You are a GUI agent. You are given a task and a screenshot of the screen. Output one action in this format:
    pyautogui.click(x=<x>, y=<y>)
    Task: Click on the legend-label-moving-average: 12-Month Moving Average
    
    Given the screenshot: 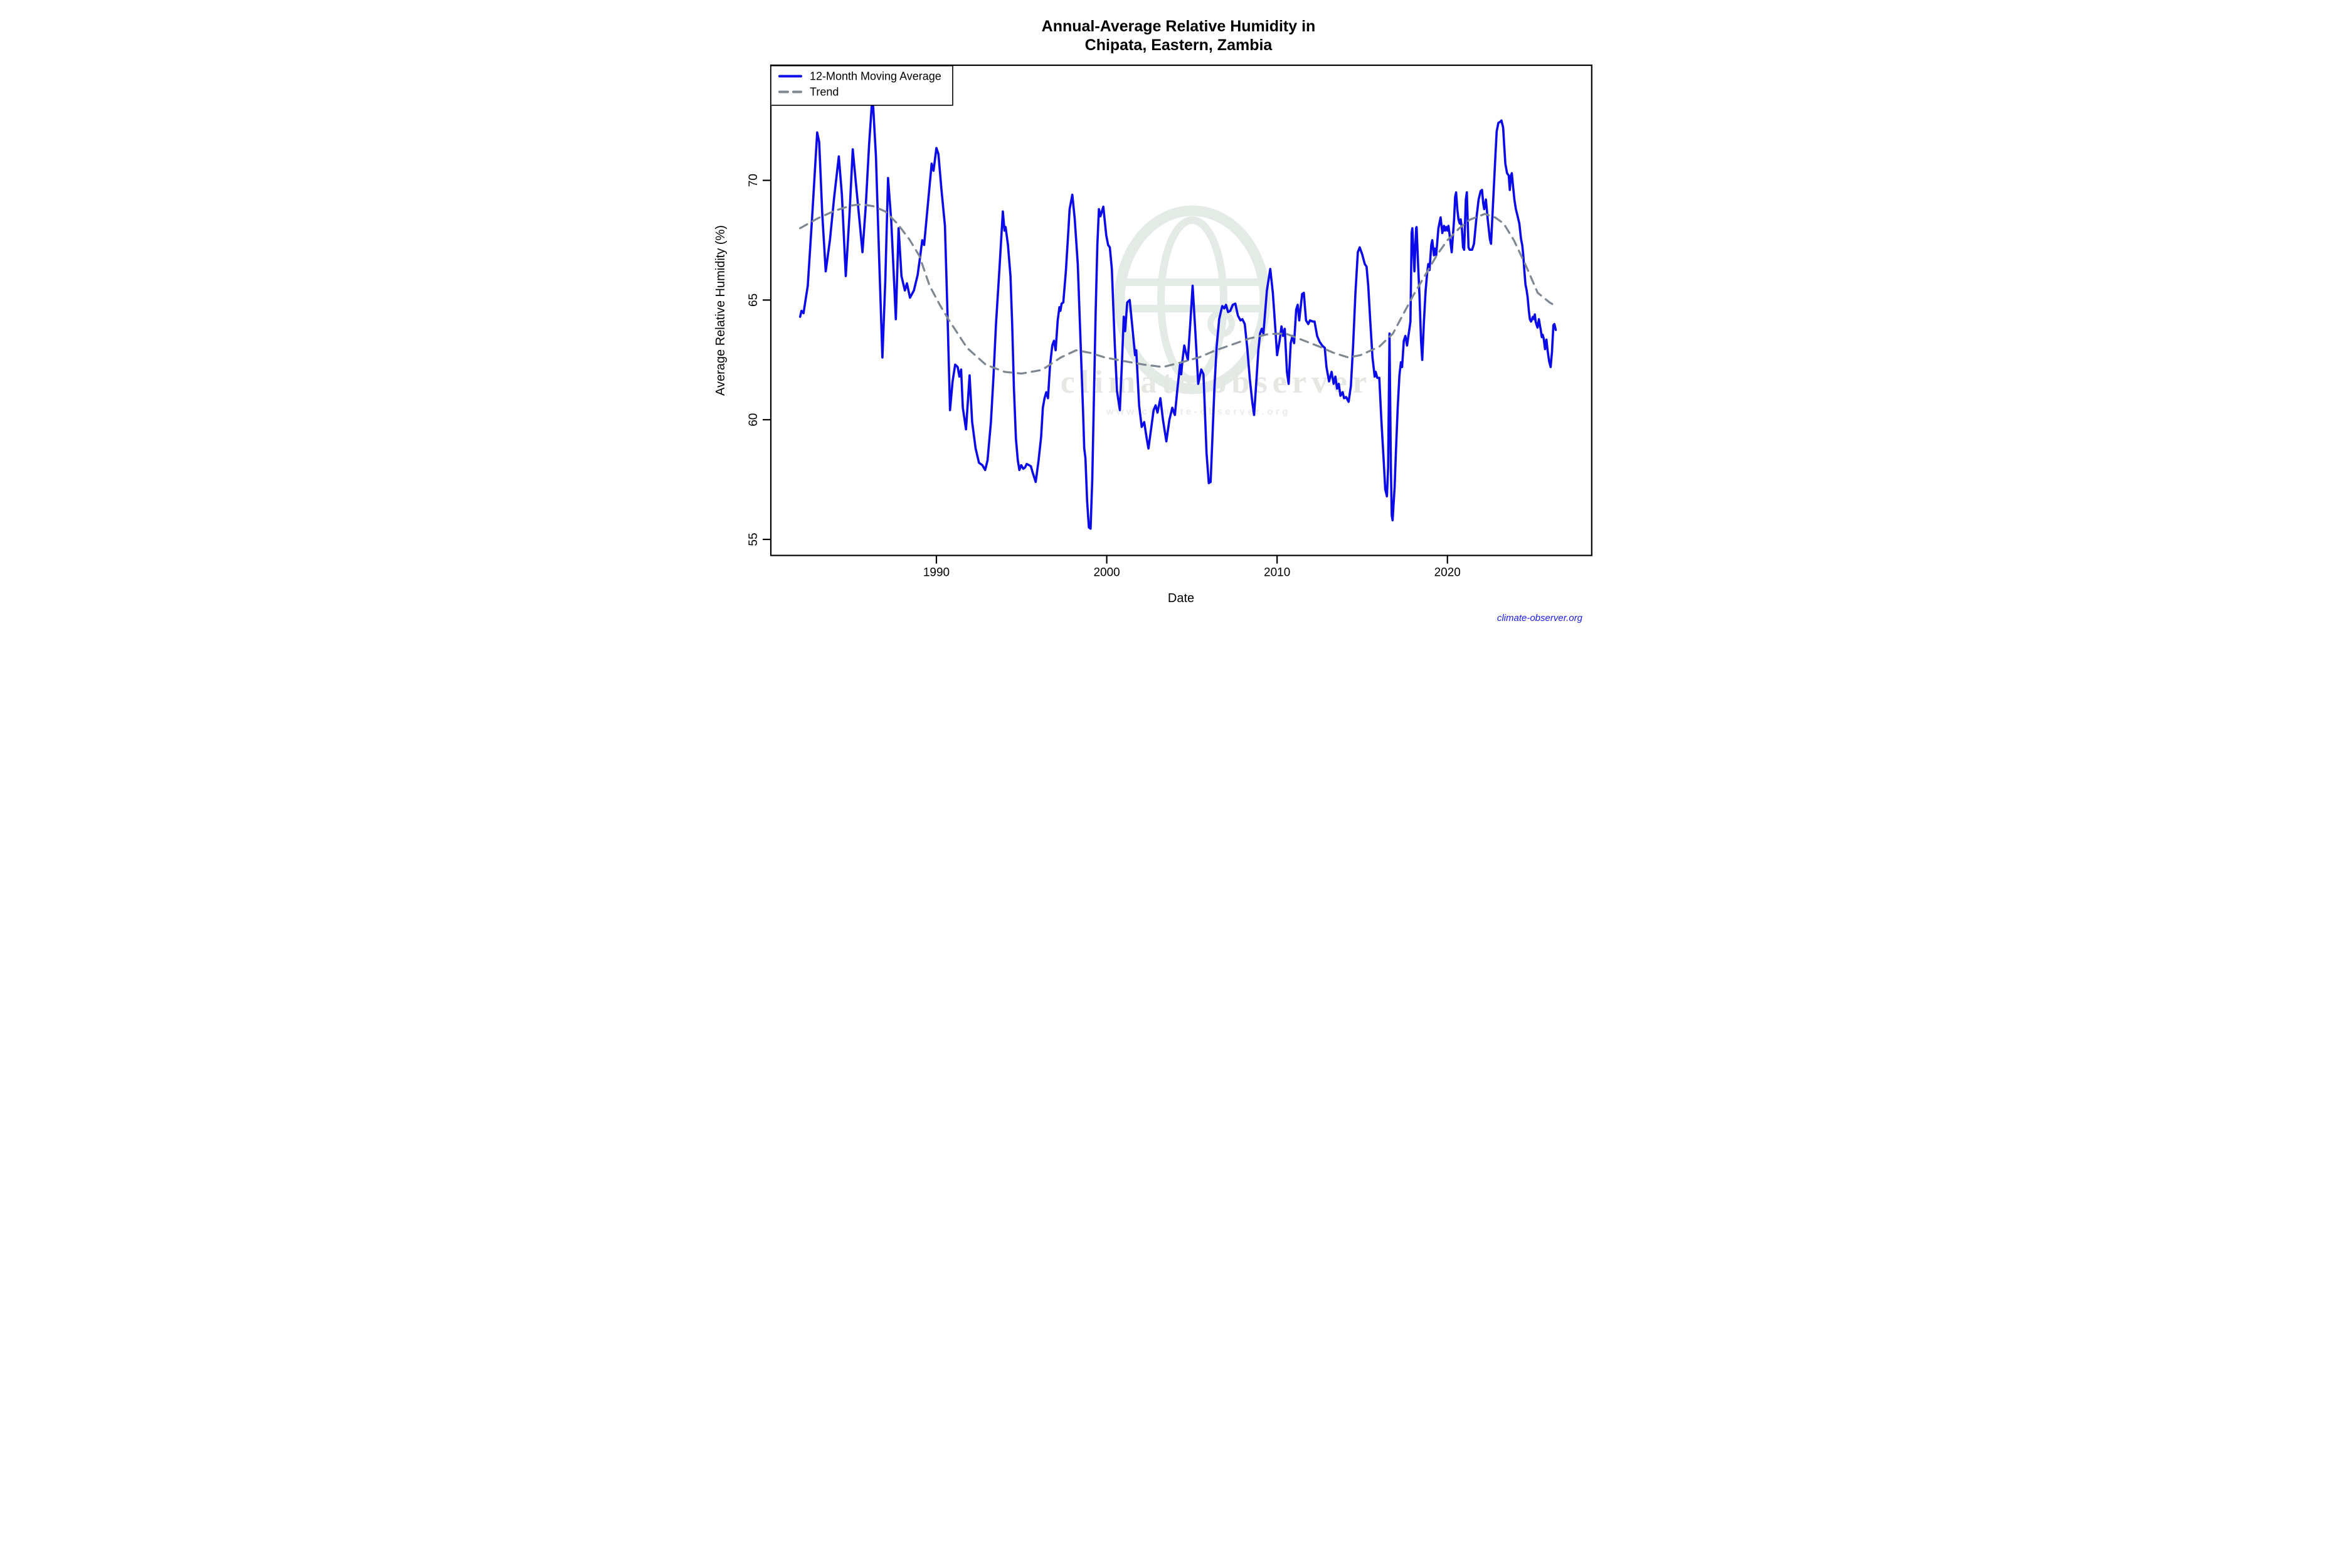 What is the action you would take?
    pyautogui.click(x=875, y=76)
    